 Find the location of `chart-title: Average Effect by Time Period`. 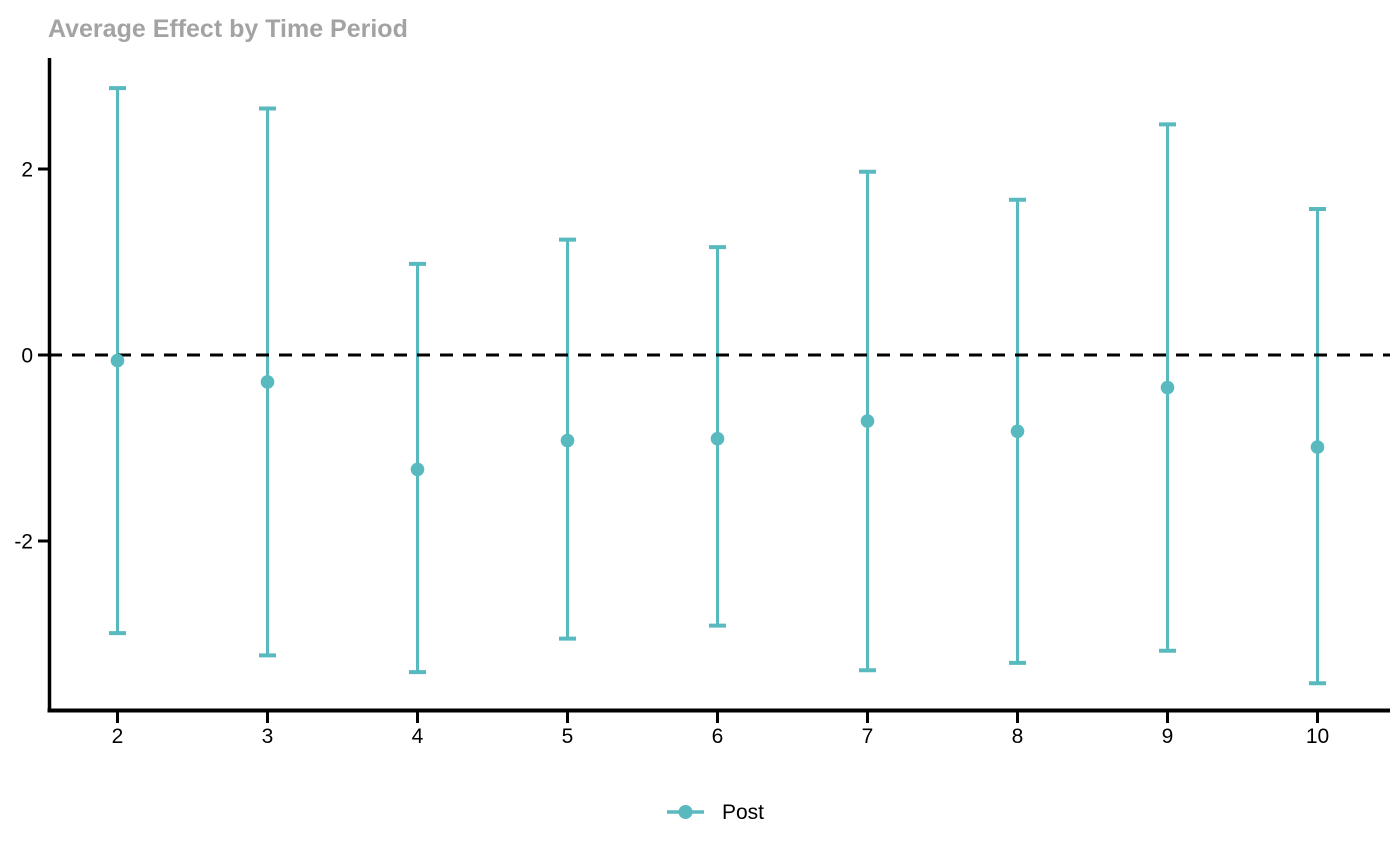

chart-title: Average Effect by Time Period is located at coordinates (228, 29).